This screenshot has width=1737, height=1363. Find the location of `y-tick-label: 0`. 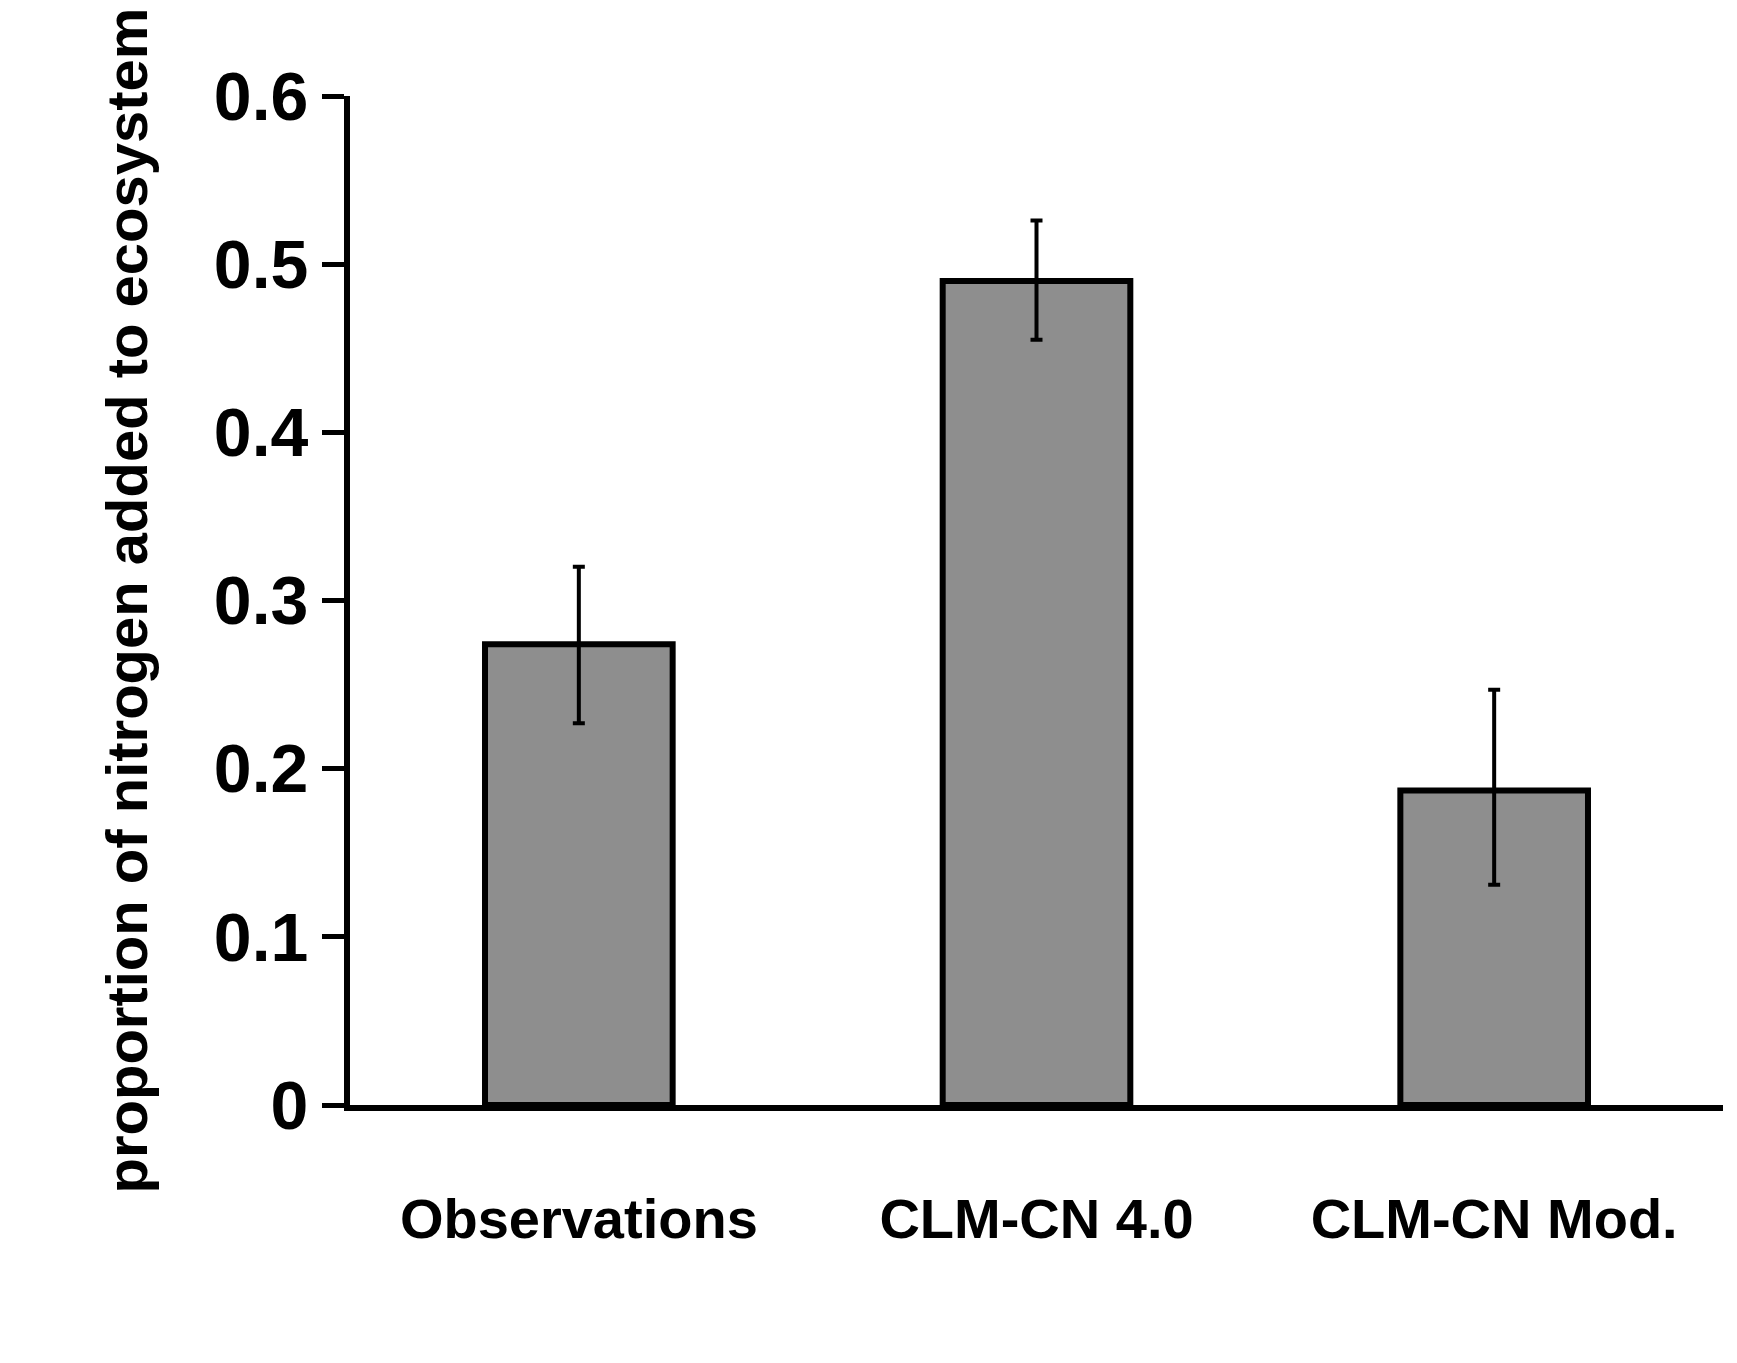

y-tick-label: 0 is located at coordinates (289, 1104).